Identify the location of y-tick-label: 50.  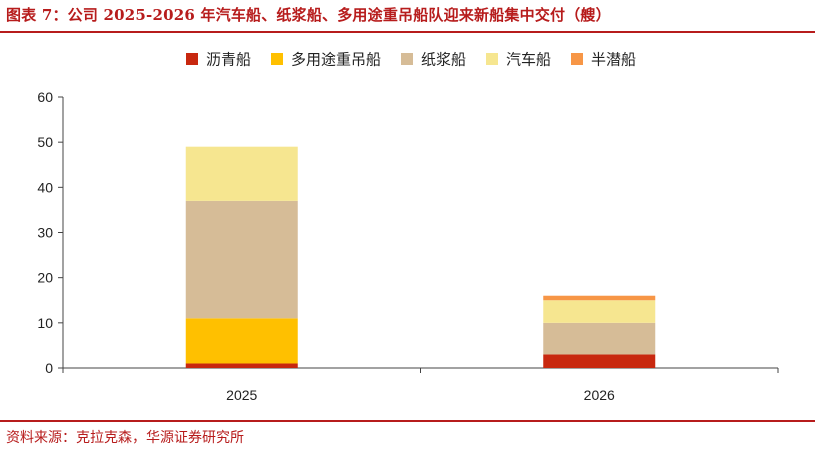
(45, 142).